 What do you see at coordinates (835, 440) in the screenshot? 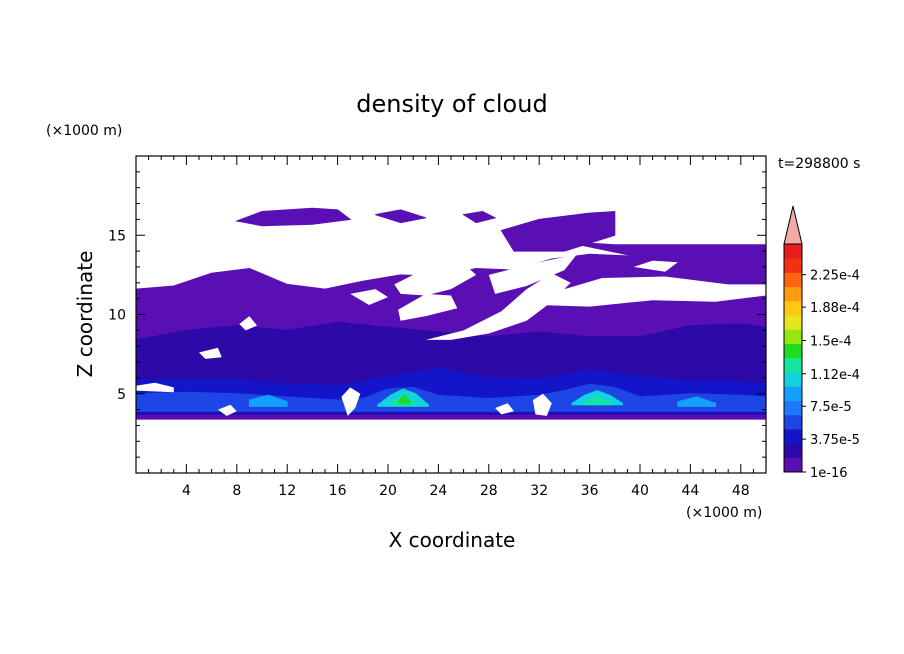
I see `colorbar-tick-label: 3.75e-5` at bounding box center [835, 440].